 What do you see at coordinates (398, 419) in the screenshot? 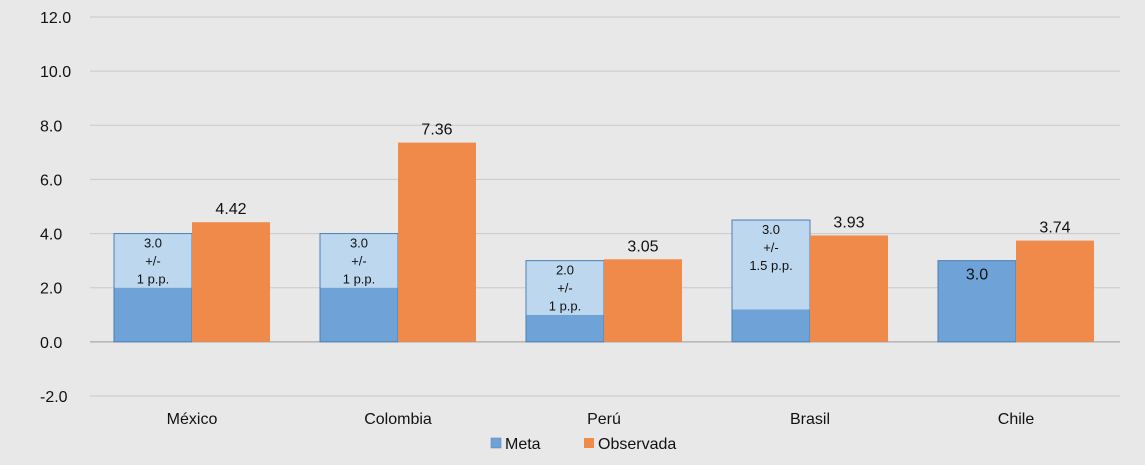
I see `category-label: Colombia` at bounding box center [398, 419].